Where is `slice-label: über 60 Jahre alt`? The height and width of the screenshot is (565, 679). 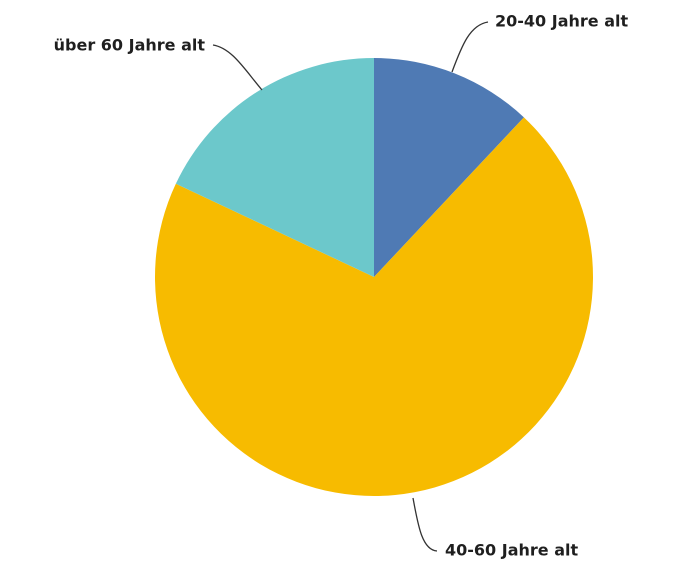 slice-label: über 60 Jahre alt is located at coordinates (130, 45).